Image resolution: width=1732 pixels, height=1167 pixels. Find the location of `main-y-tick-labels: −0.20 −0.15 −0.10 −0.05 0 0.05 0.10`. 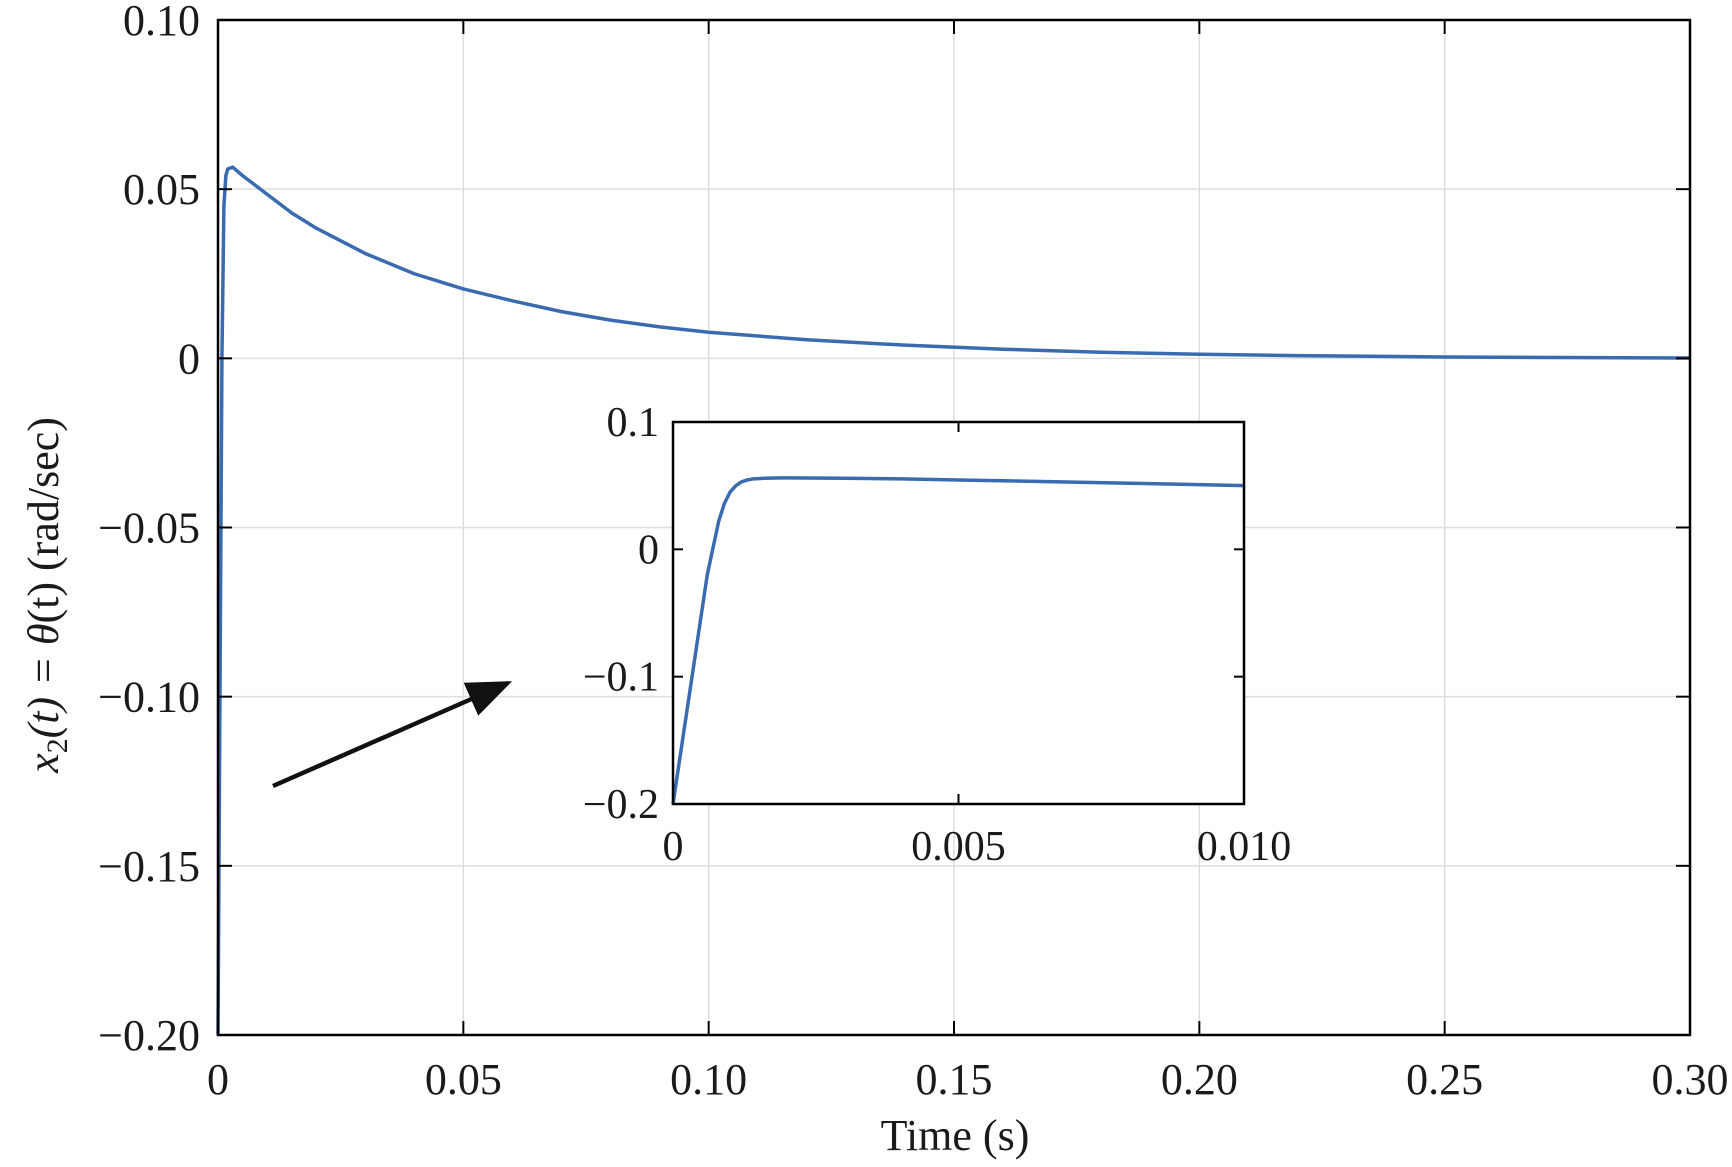

main-y-tick-labels: −0.20 −0.15 −0.10 −0.05 0 0.05 0.10 is located at coordinates (149, 530).